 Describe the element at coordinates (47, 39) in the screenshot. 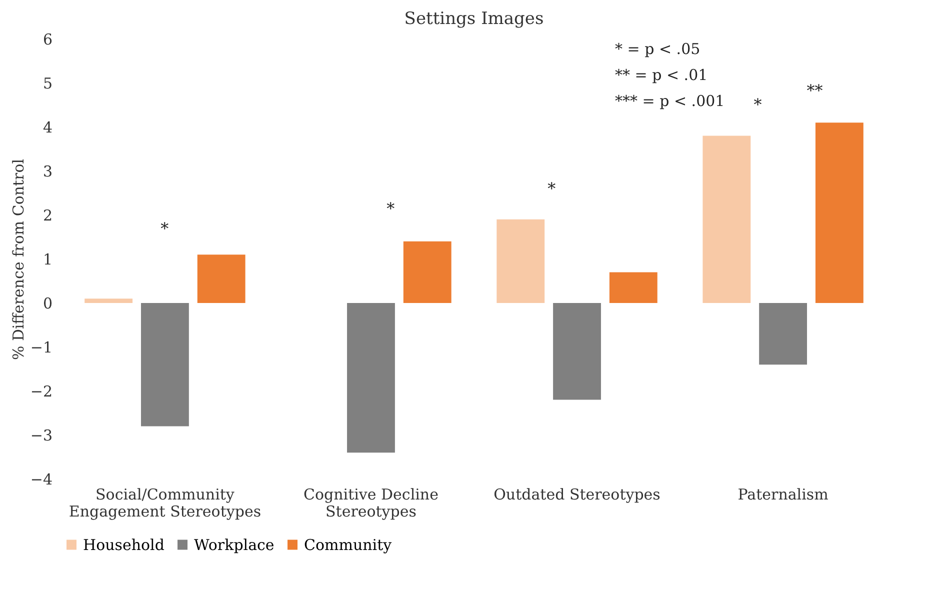

I see `y-tick-label: 6` at that location.